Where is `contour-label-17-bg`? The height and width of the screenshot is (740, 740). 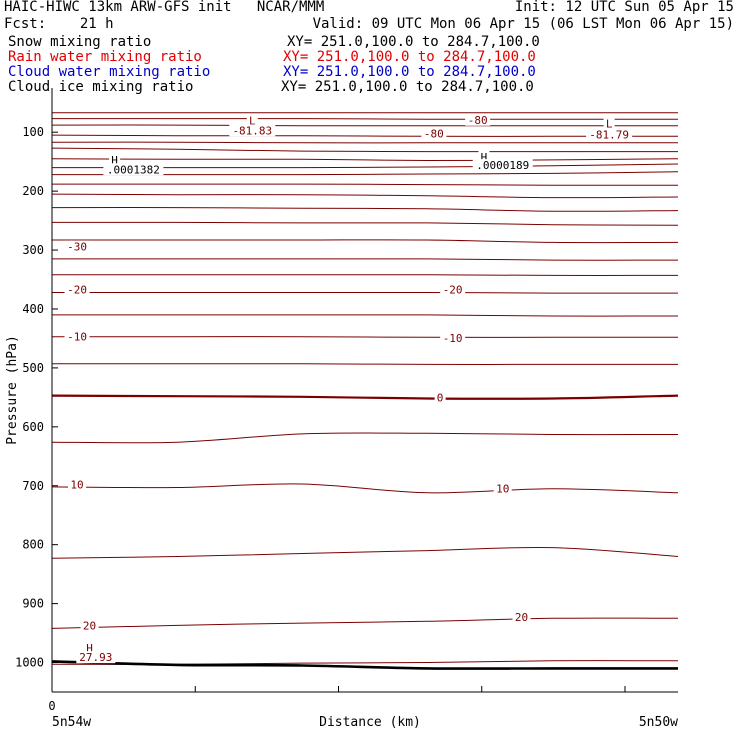 contour-label-17-bg is located at coordinates (96, 657).